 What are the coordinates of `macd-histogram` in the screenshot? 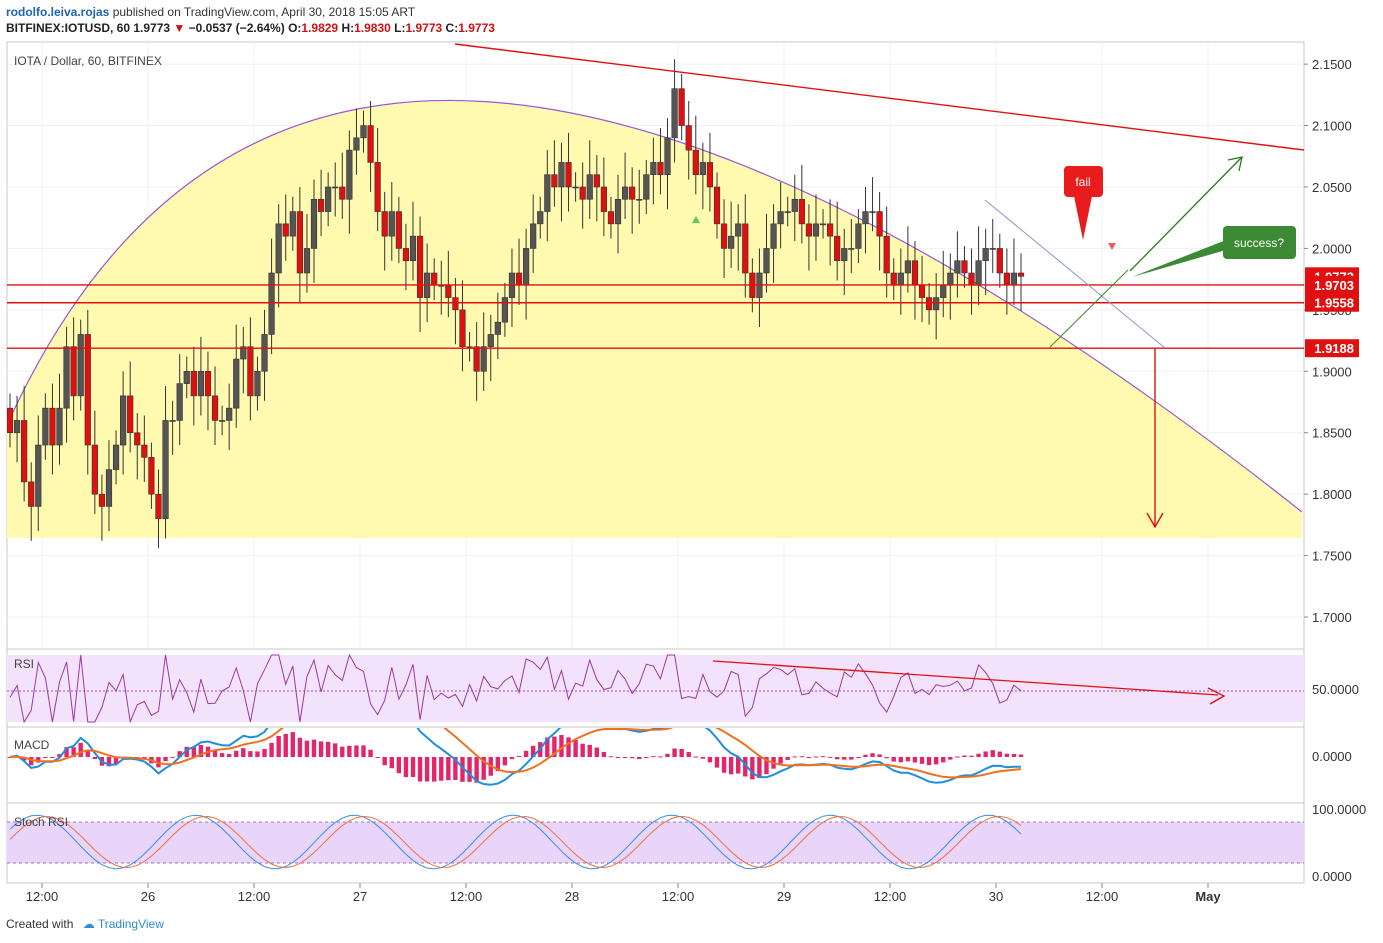 It's located at (515, 757).